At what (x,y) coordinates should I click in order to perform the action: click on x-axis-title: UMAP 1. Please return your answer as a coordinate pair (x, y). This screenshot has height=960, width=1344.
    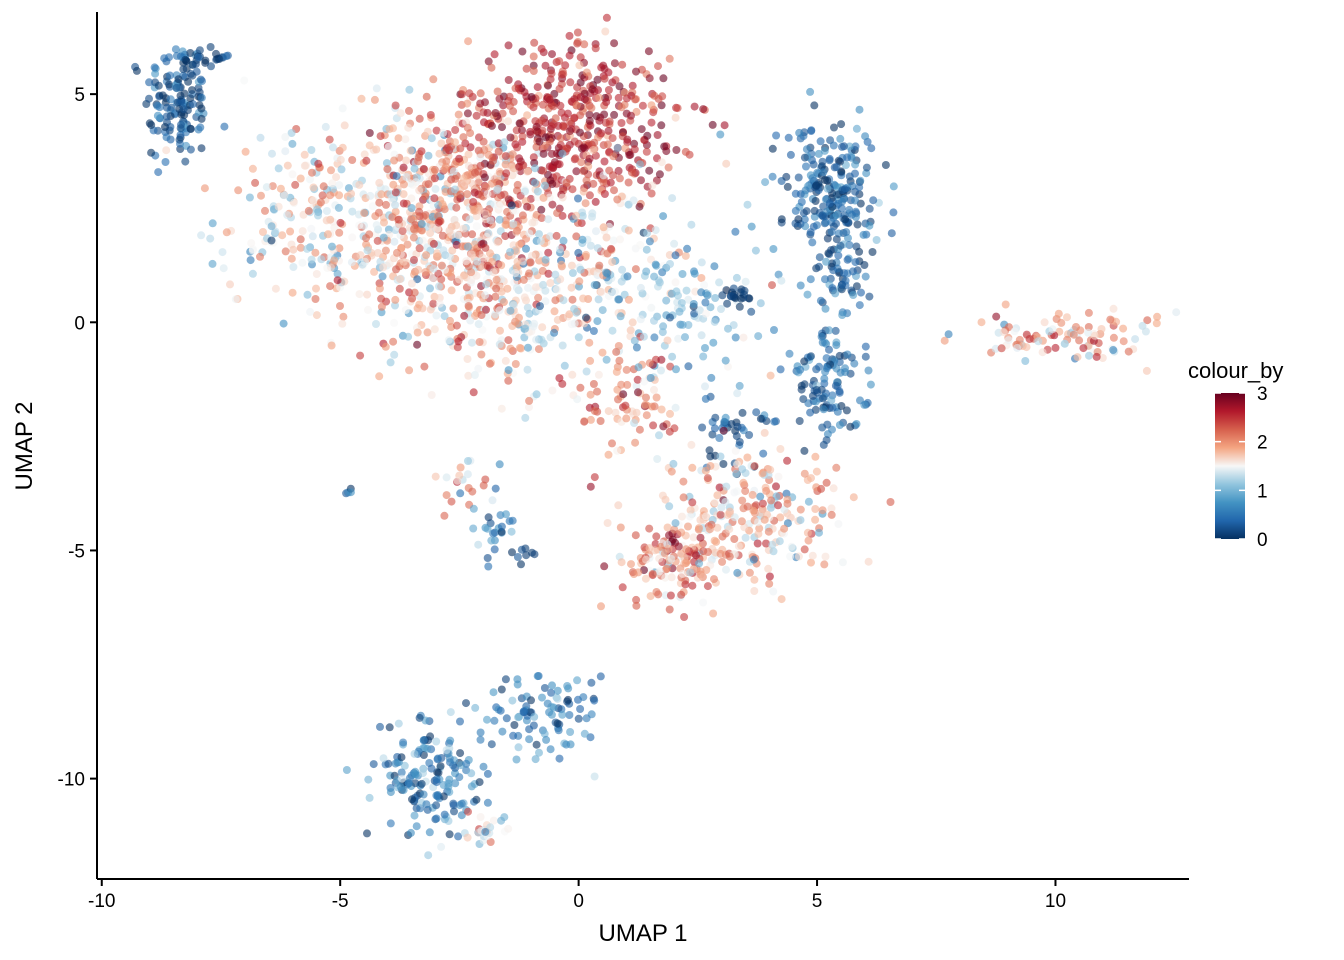
    Looking at the image, I should click on (643, 933).